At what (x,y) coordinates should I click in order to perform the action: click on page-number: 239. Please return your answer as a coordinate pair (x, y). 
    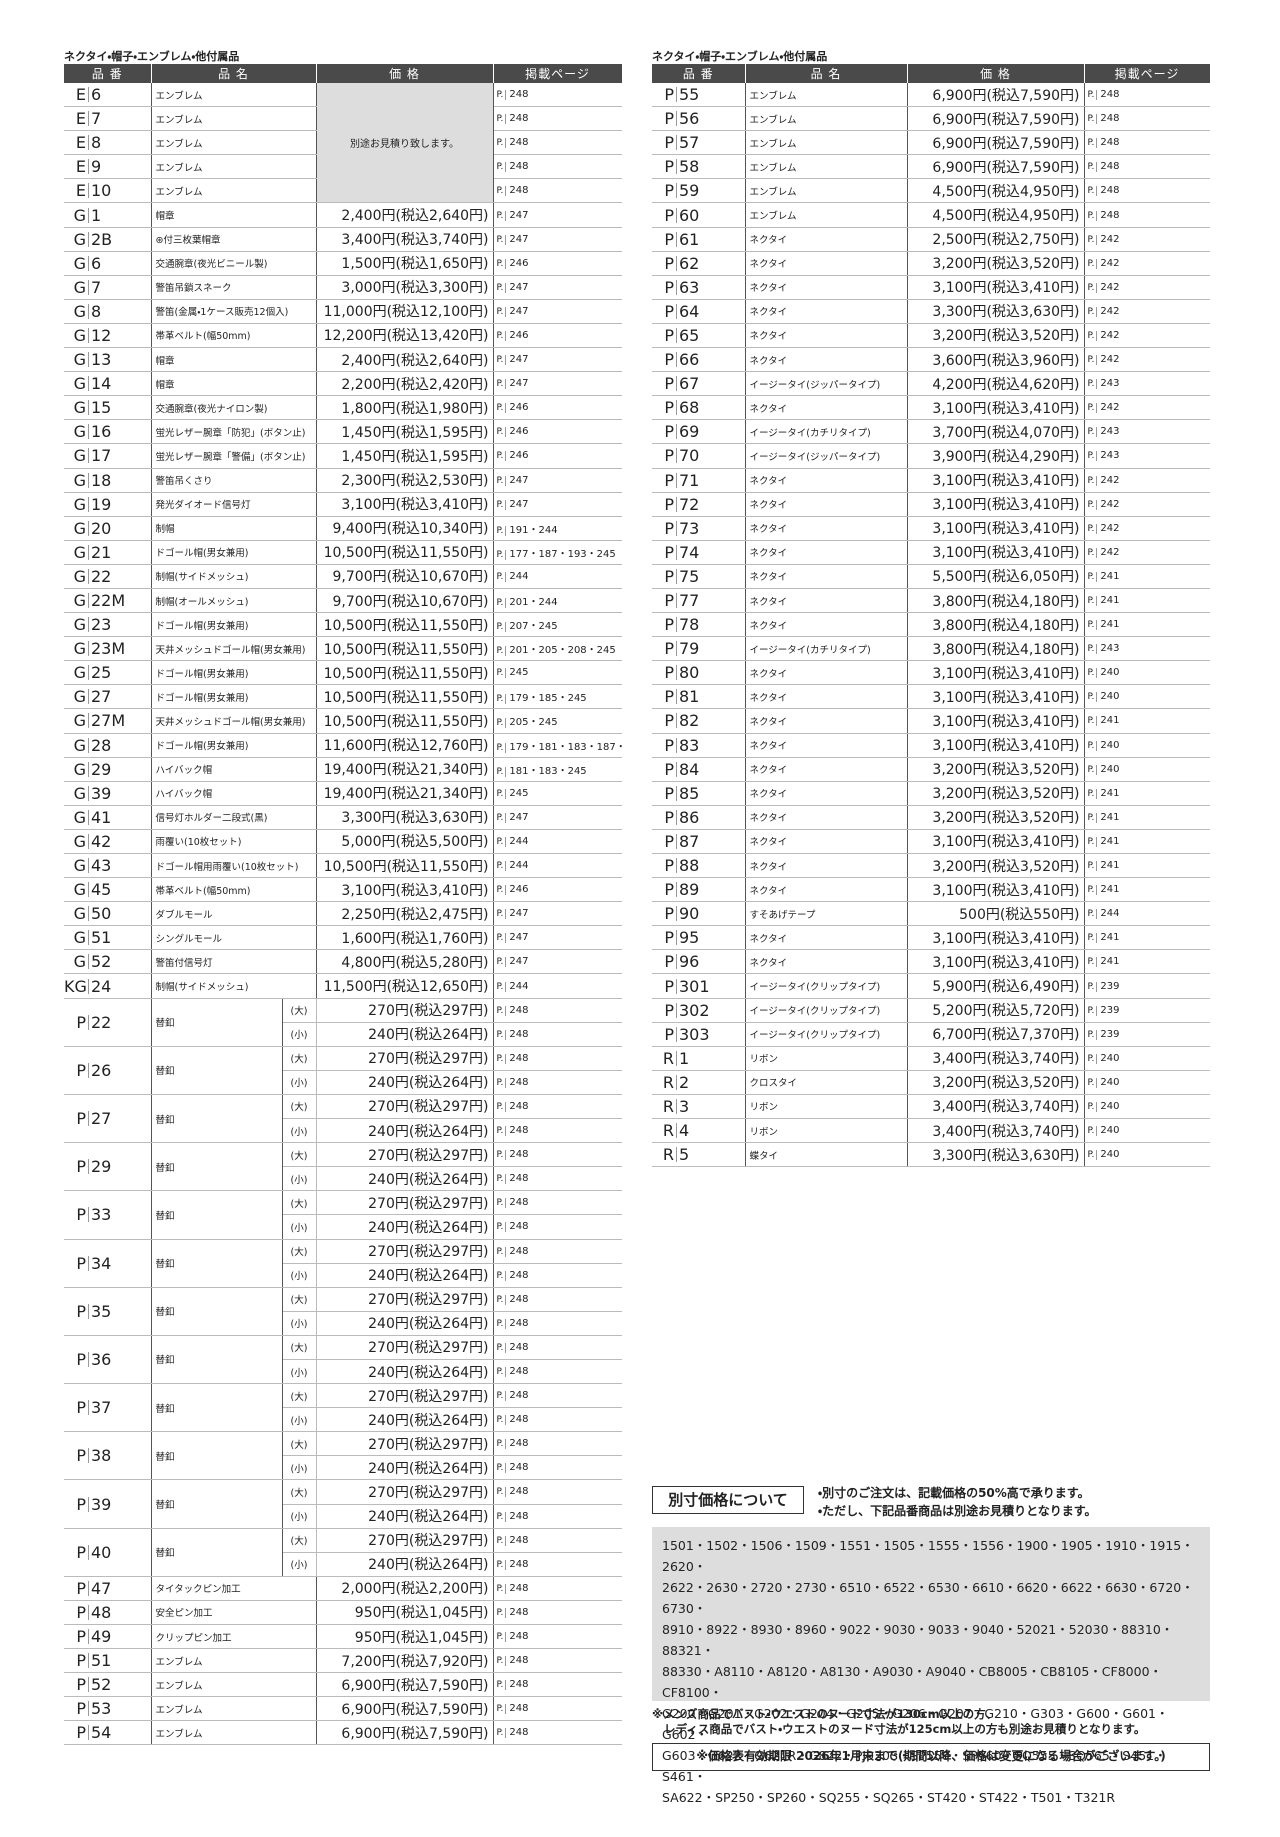
    Looking at the image, I should click on (1110, 1034).